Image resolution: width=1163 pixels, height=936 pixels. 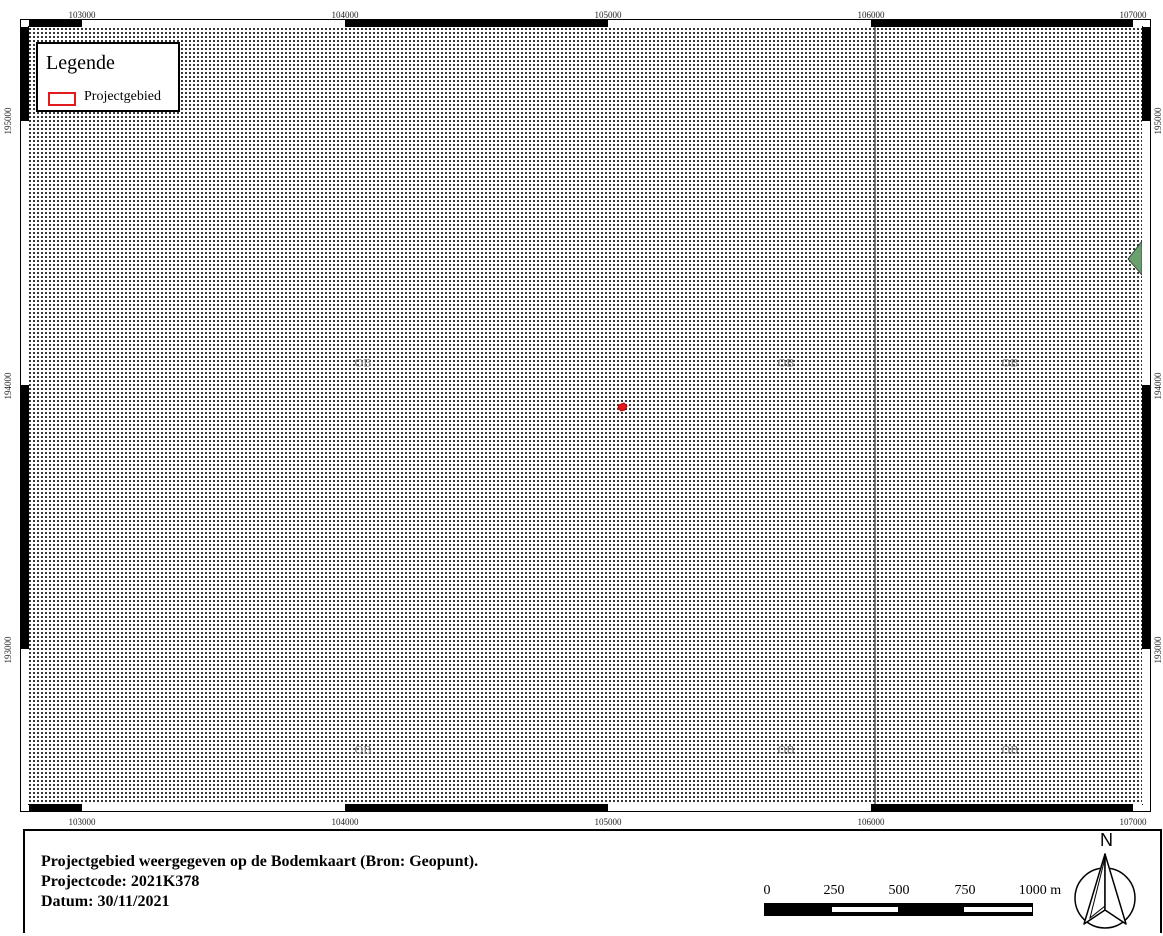 I want to click on legend-swatch-project-area, so click(x=62, y=99).